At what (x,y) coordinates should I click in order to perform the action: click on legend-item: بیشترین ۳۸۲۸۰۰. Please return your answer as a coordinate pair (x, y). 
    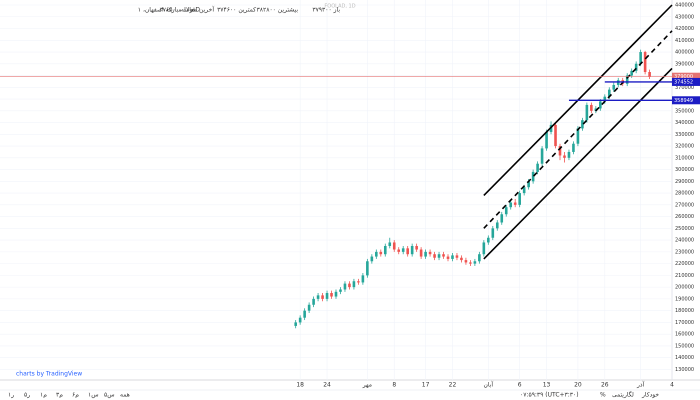
    Looking at the image, I should click on (278, 10).